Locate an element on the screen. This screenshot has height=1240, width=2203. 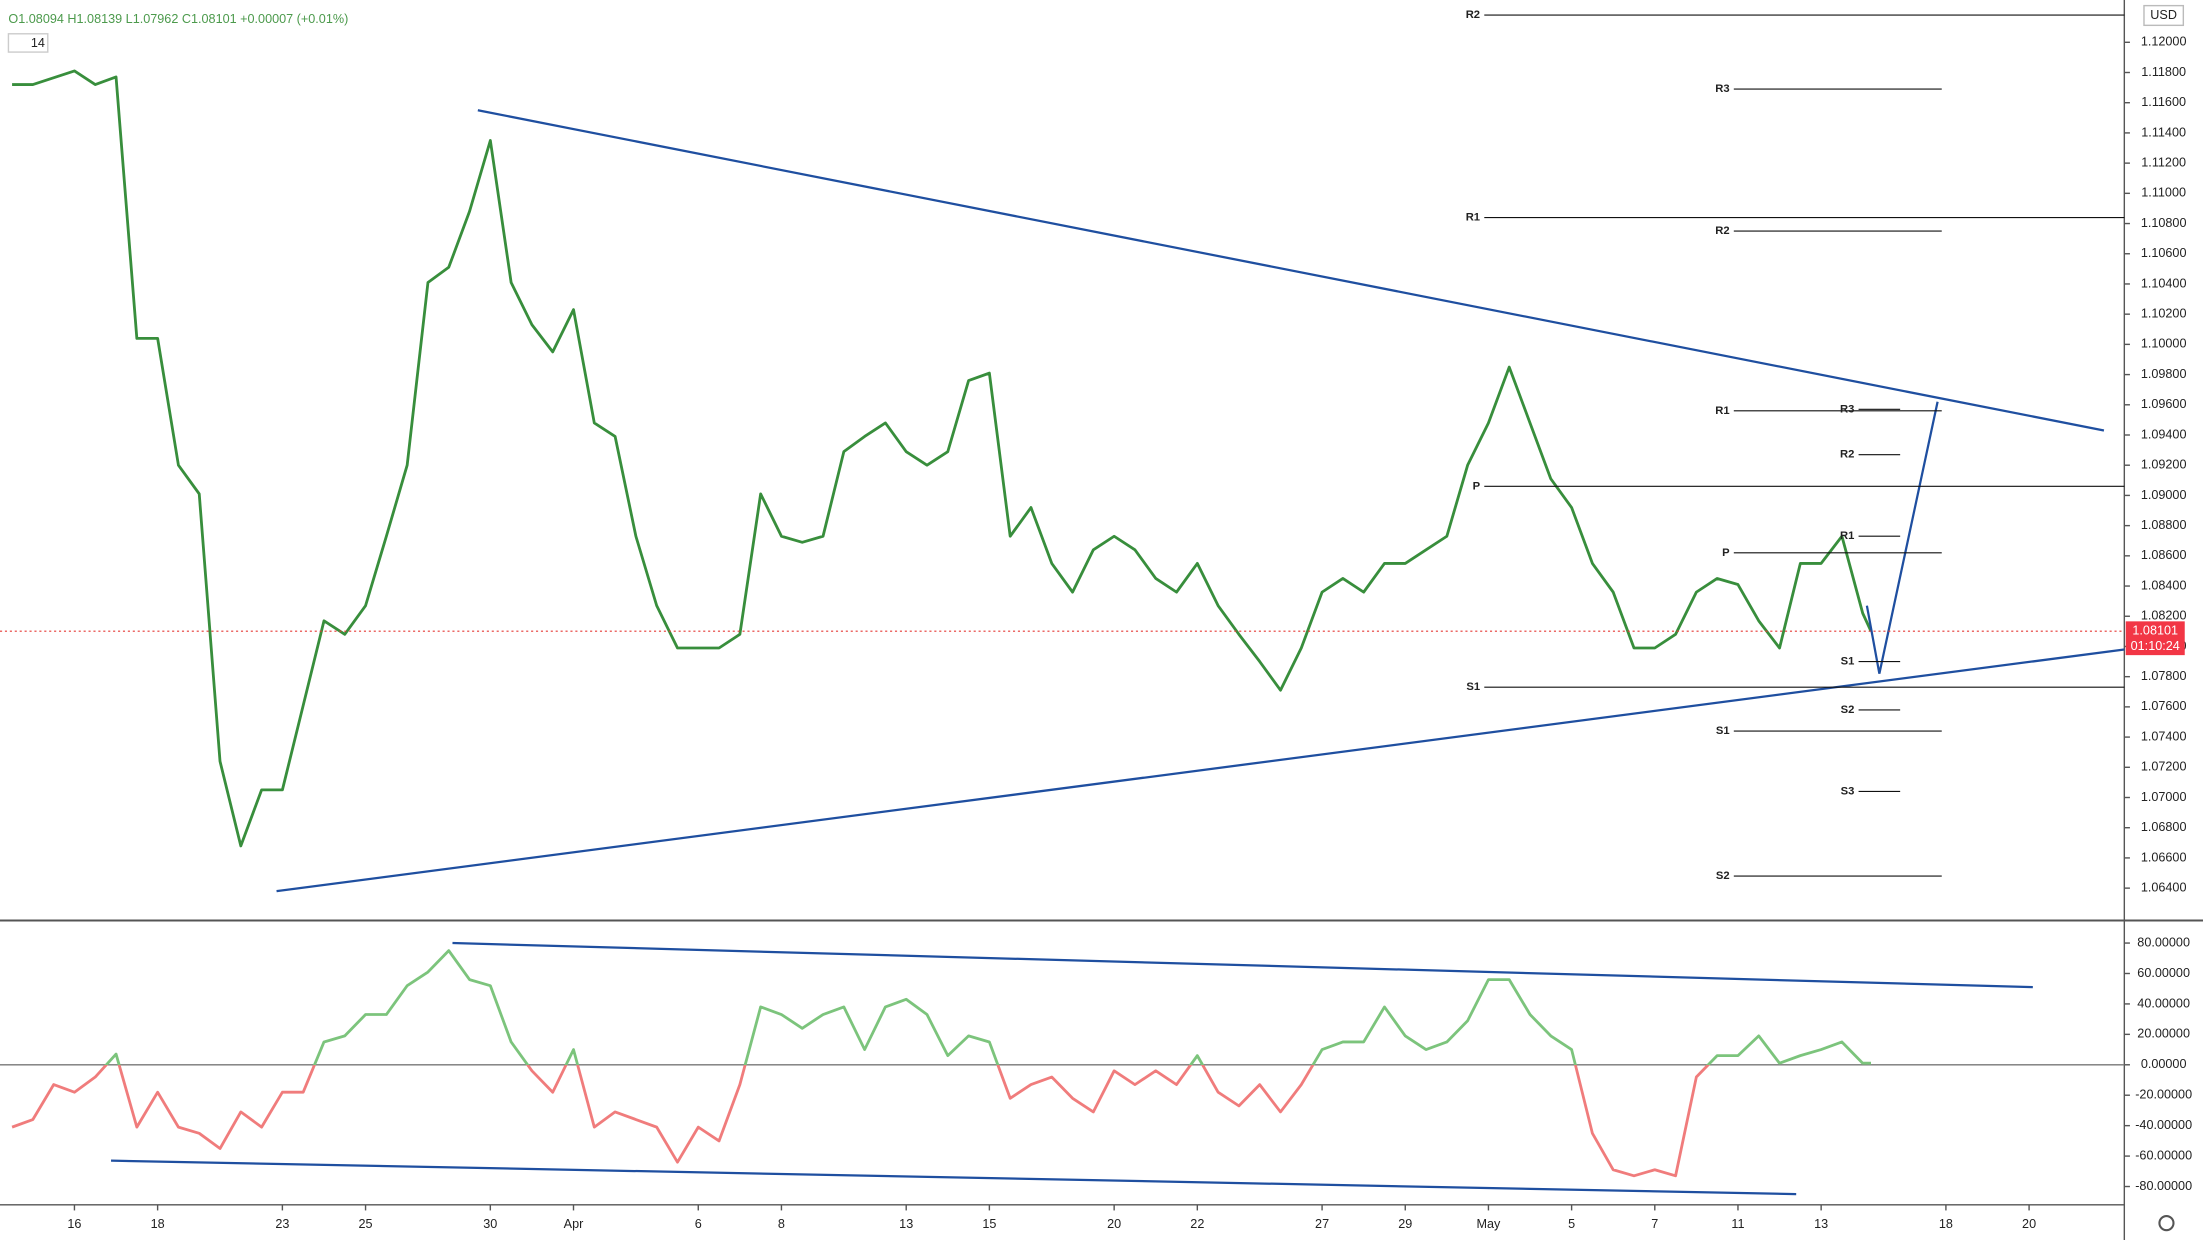
x-tick-label: Apr is located at coordinates (574, 1224).